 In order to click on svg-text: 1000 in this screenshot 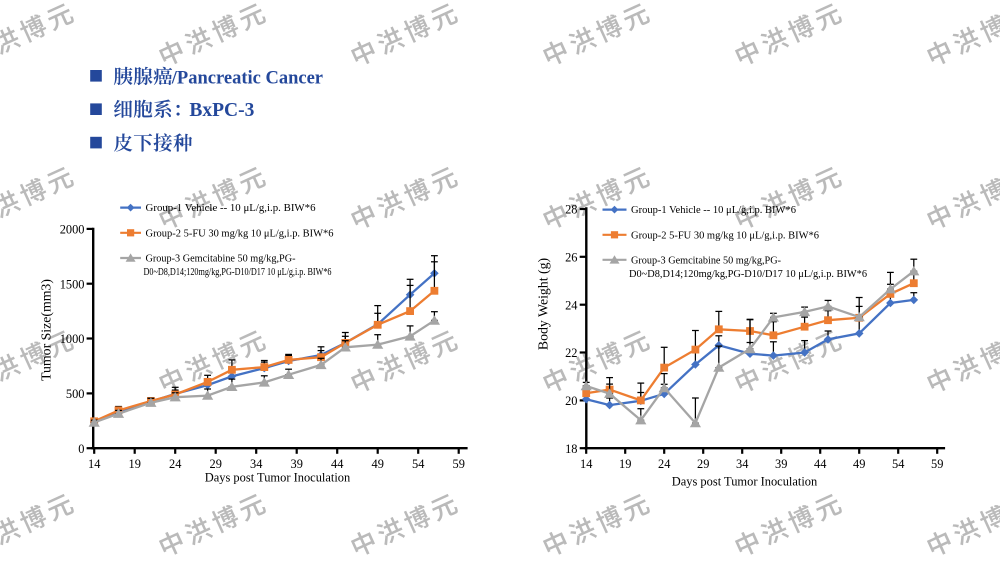, I will do `click(72, 339)`.